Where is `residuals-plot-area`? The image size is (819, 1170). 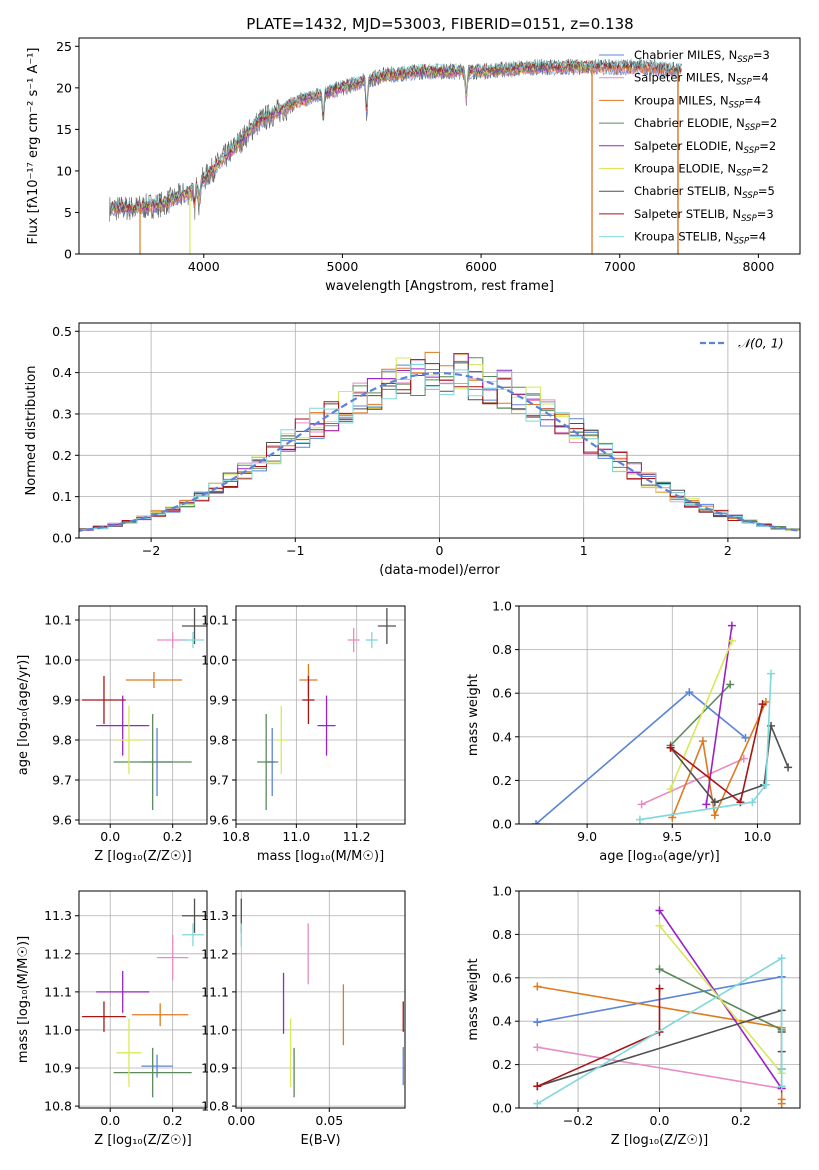 residuals-plot-area is located at coordinates (439, 442).